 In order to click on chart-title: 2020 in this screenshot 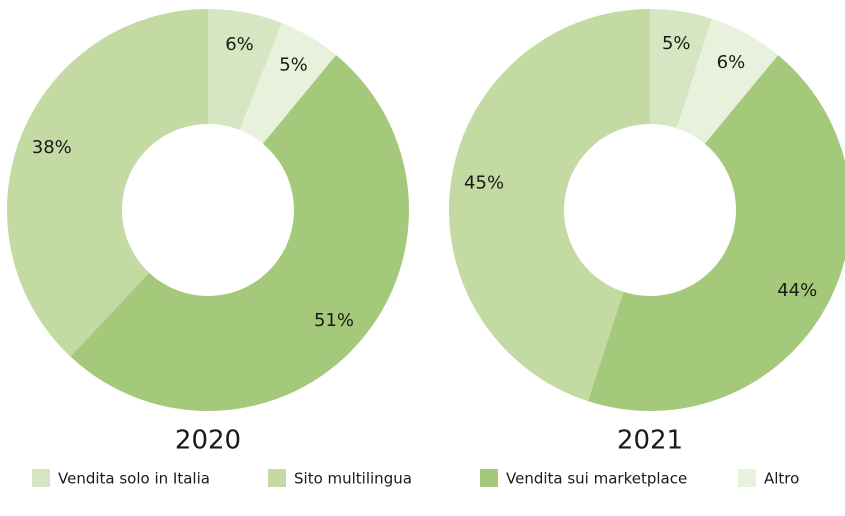, I will do `click(208, 441)`.